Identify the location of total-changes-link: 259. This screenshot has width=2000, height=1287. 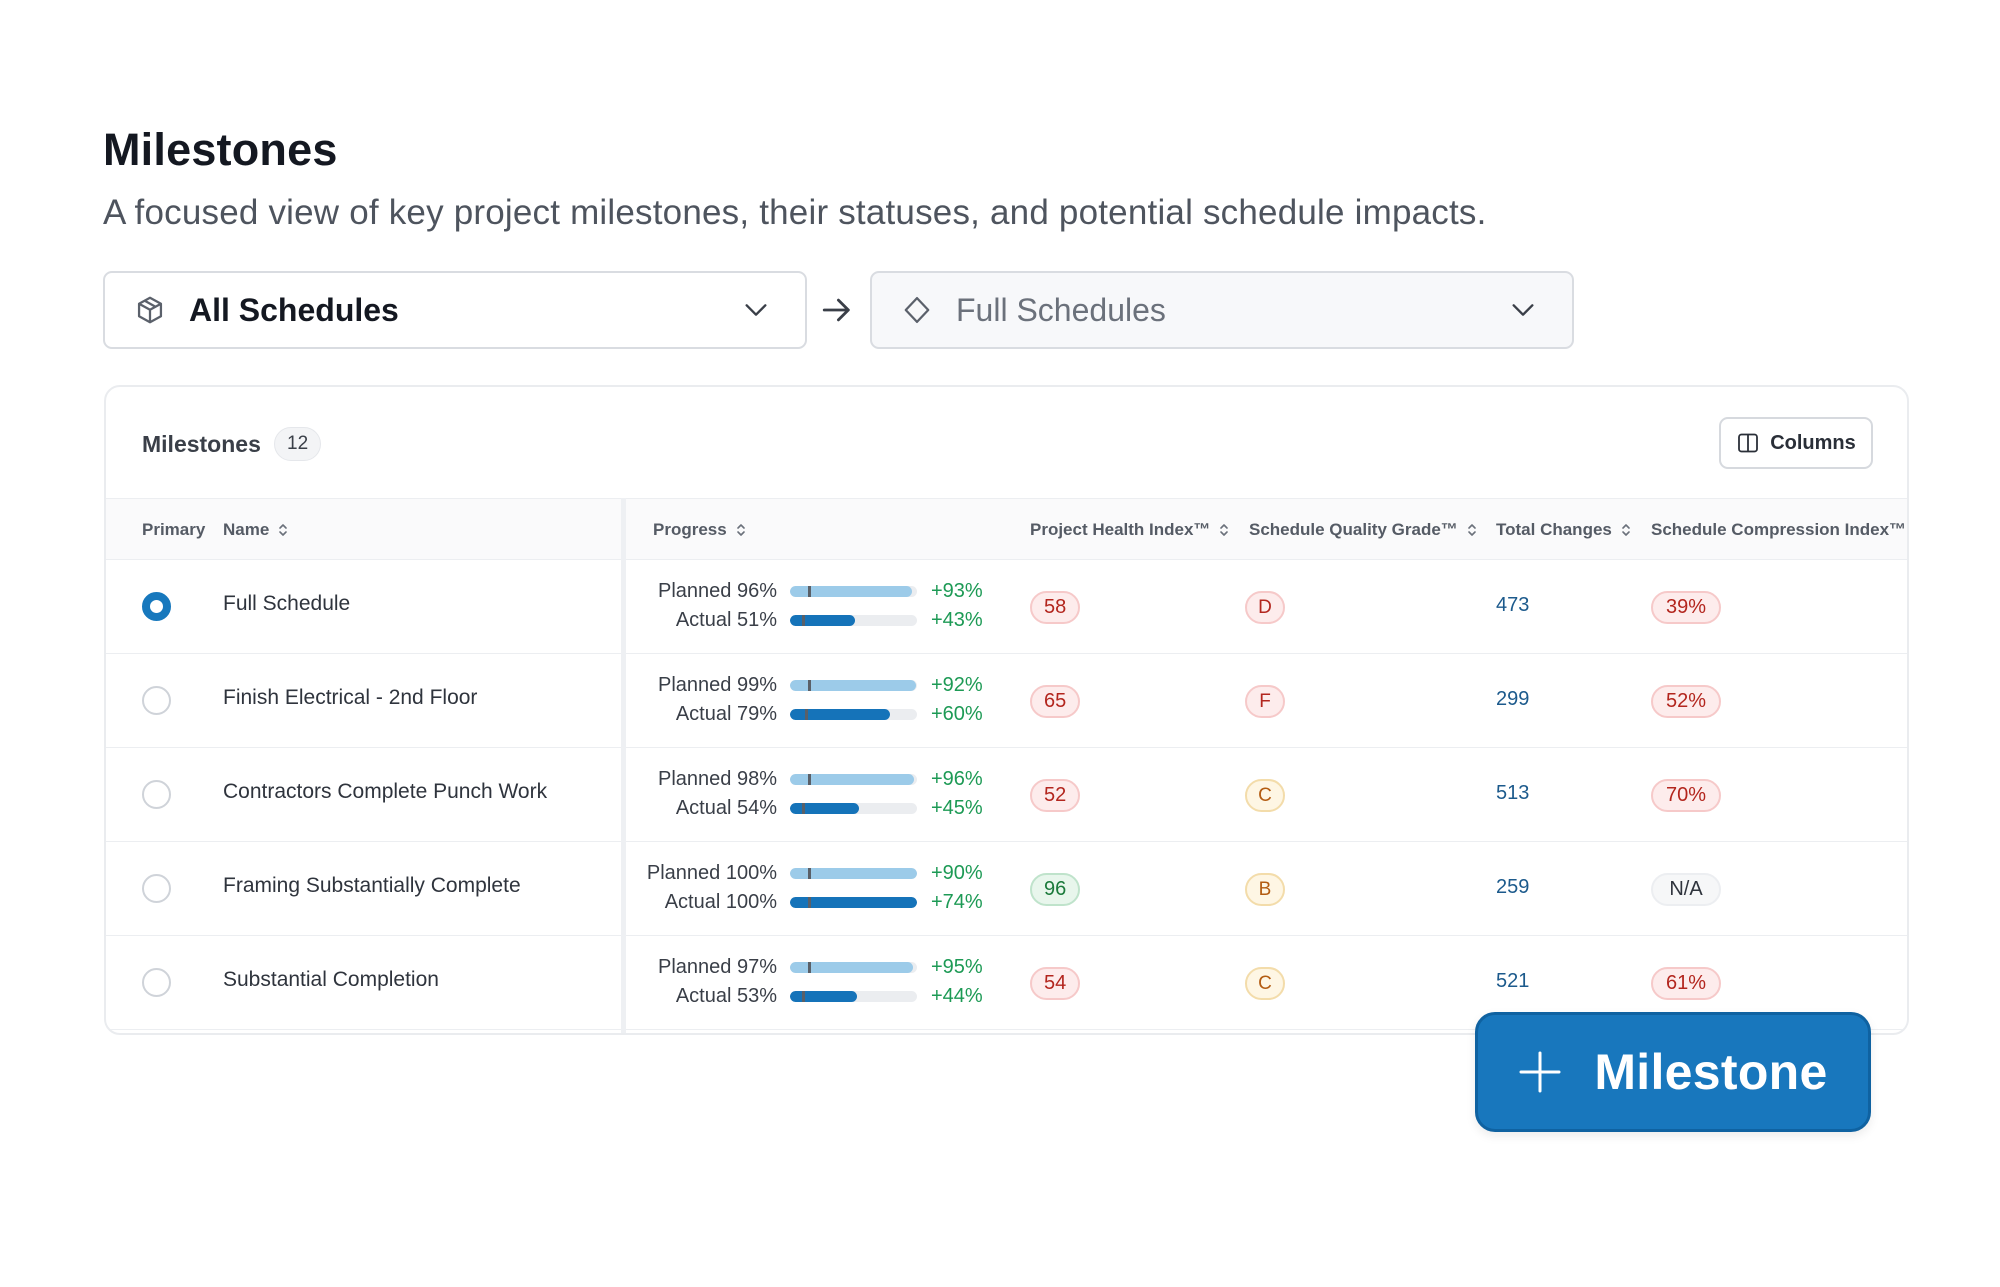
(1513, 887).